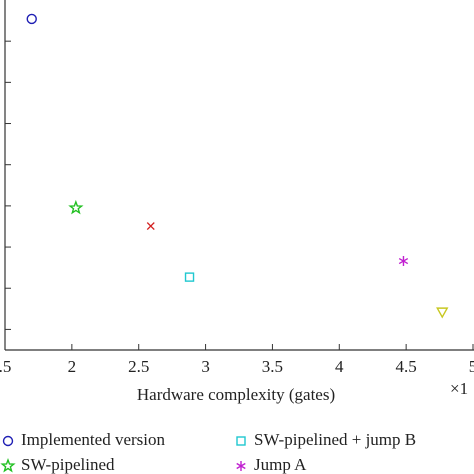 Image resolution: width=474 pixels, height=474 pixels. Describe the element at coordinates (272, 366) in the screenshot. I see `x-tick-label: 3.5` at that location.